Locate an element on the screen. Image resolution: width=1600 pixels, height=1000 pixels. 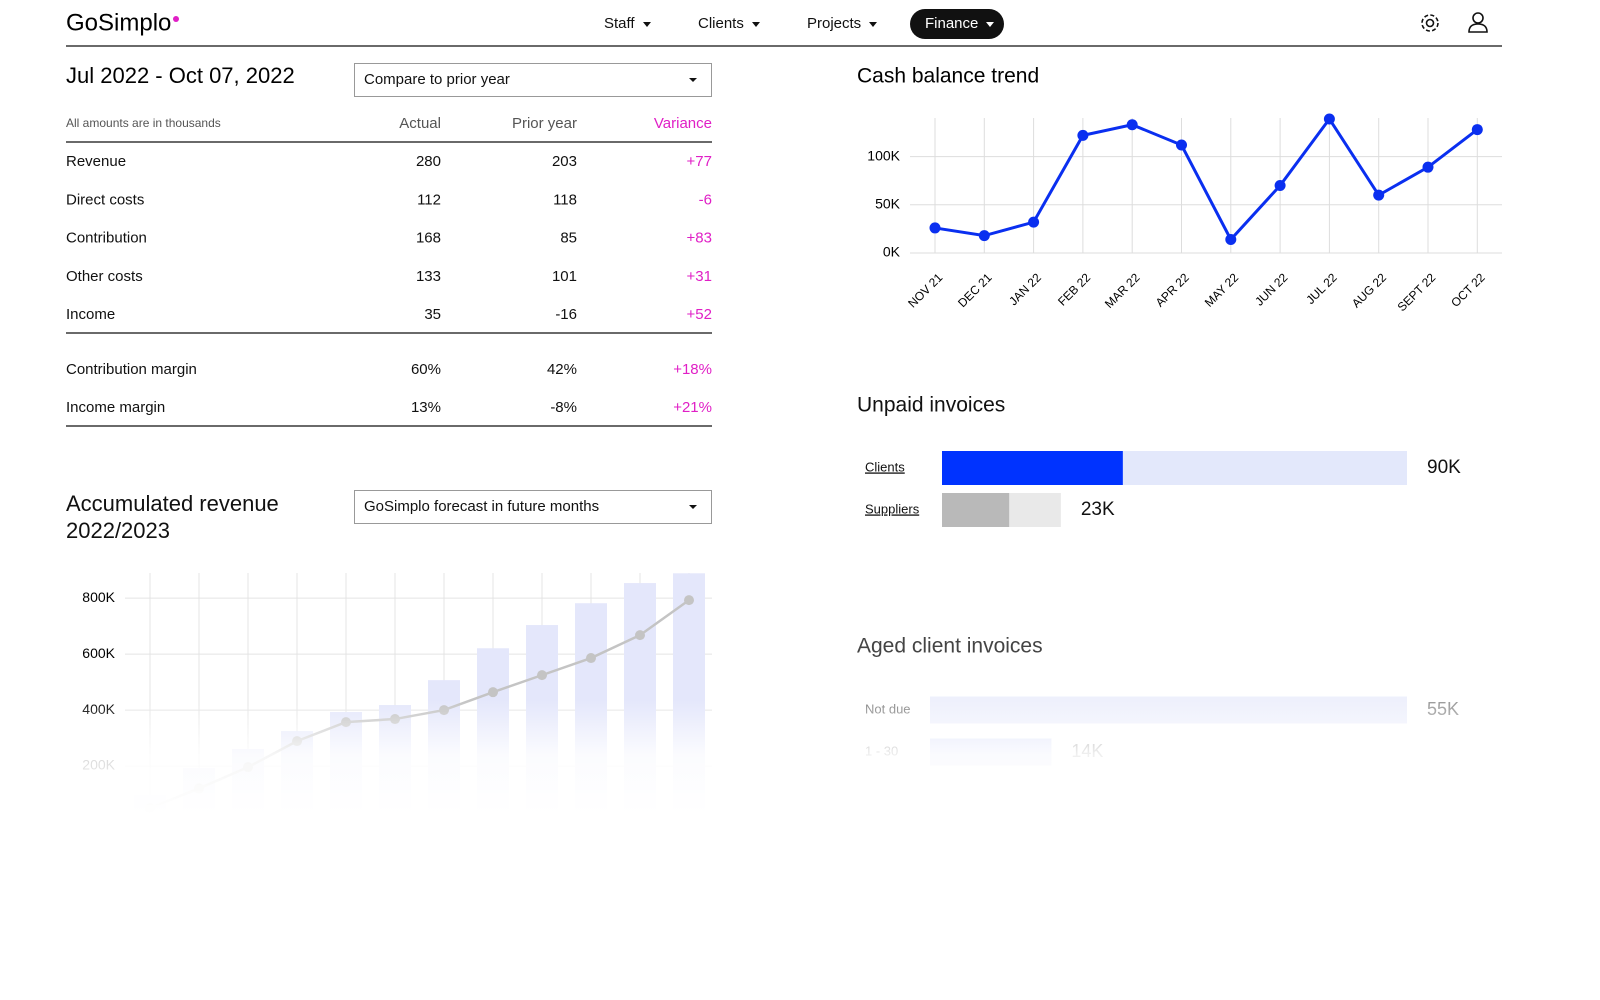
cell: -6 is located at coordinates (705, 199).